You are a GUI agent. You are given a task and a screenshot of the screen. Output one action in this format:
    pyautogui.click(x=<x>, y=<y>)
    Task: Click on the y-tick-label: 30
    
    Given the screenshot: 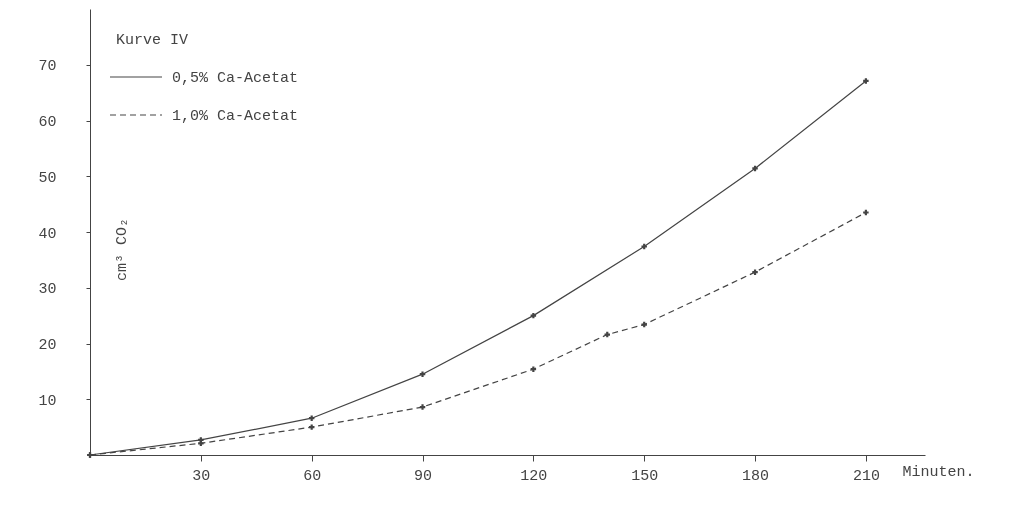 What is the action you would take?
    pyautogui.click(x=47, y=290)
    